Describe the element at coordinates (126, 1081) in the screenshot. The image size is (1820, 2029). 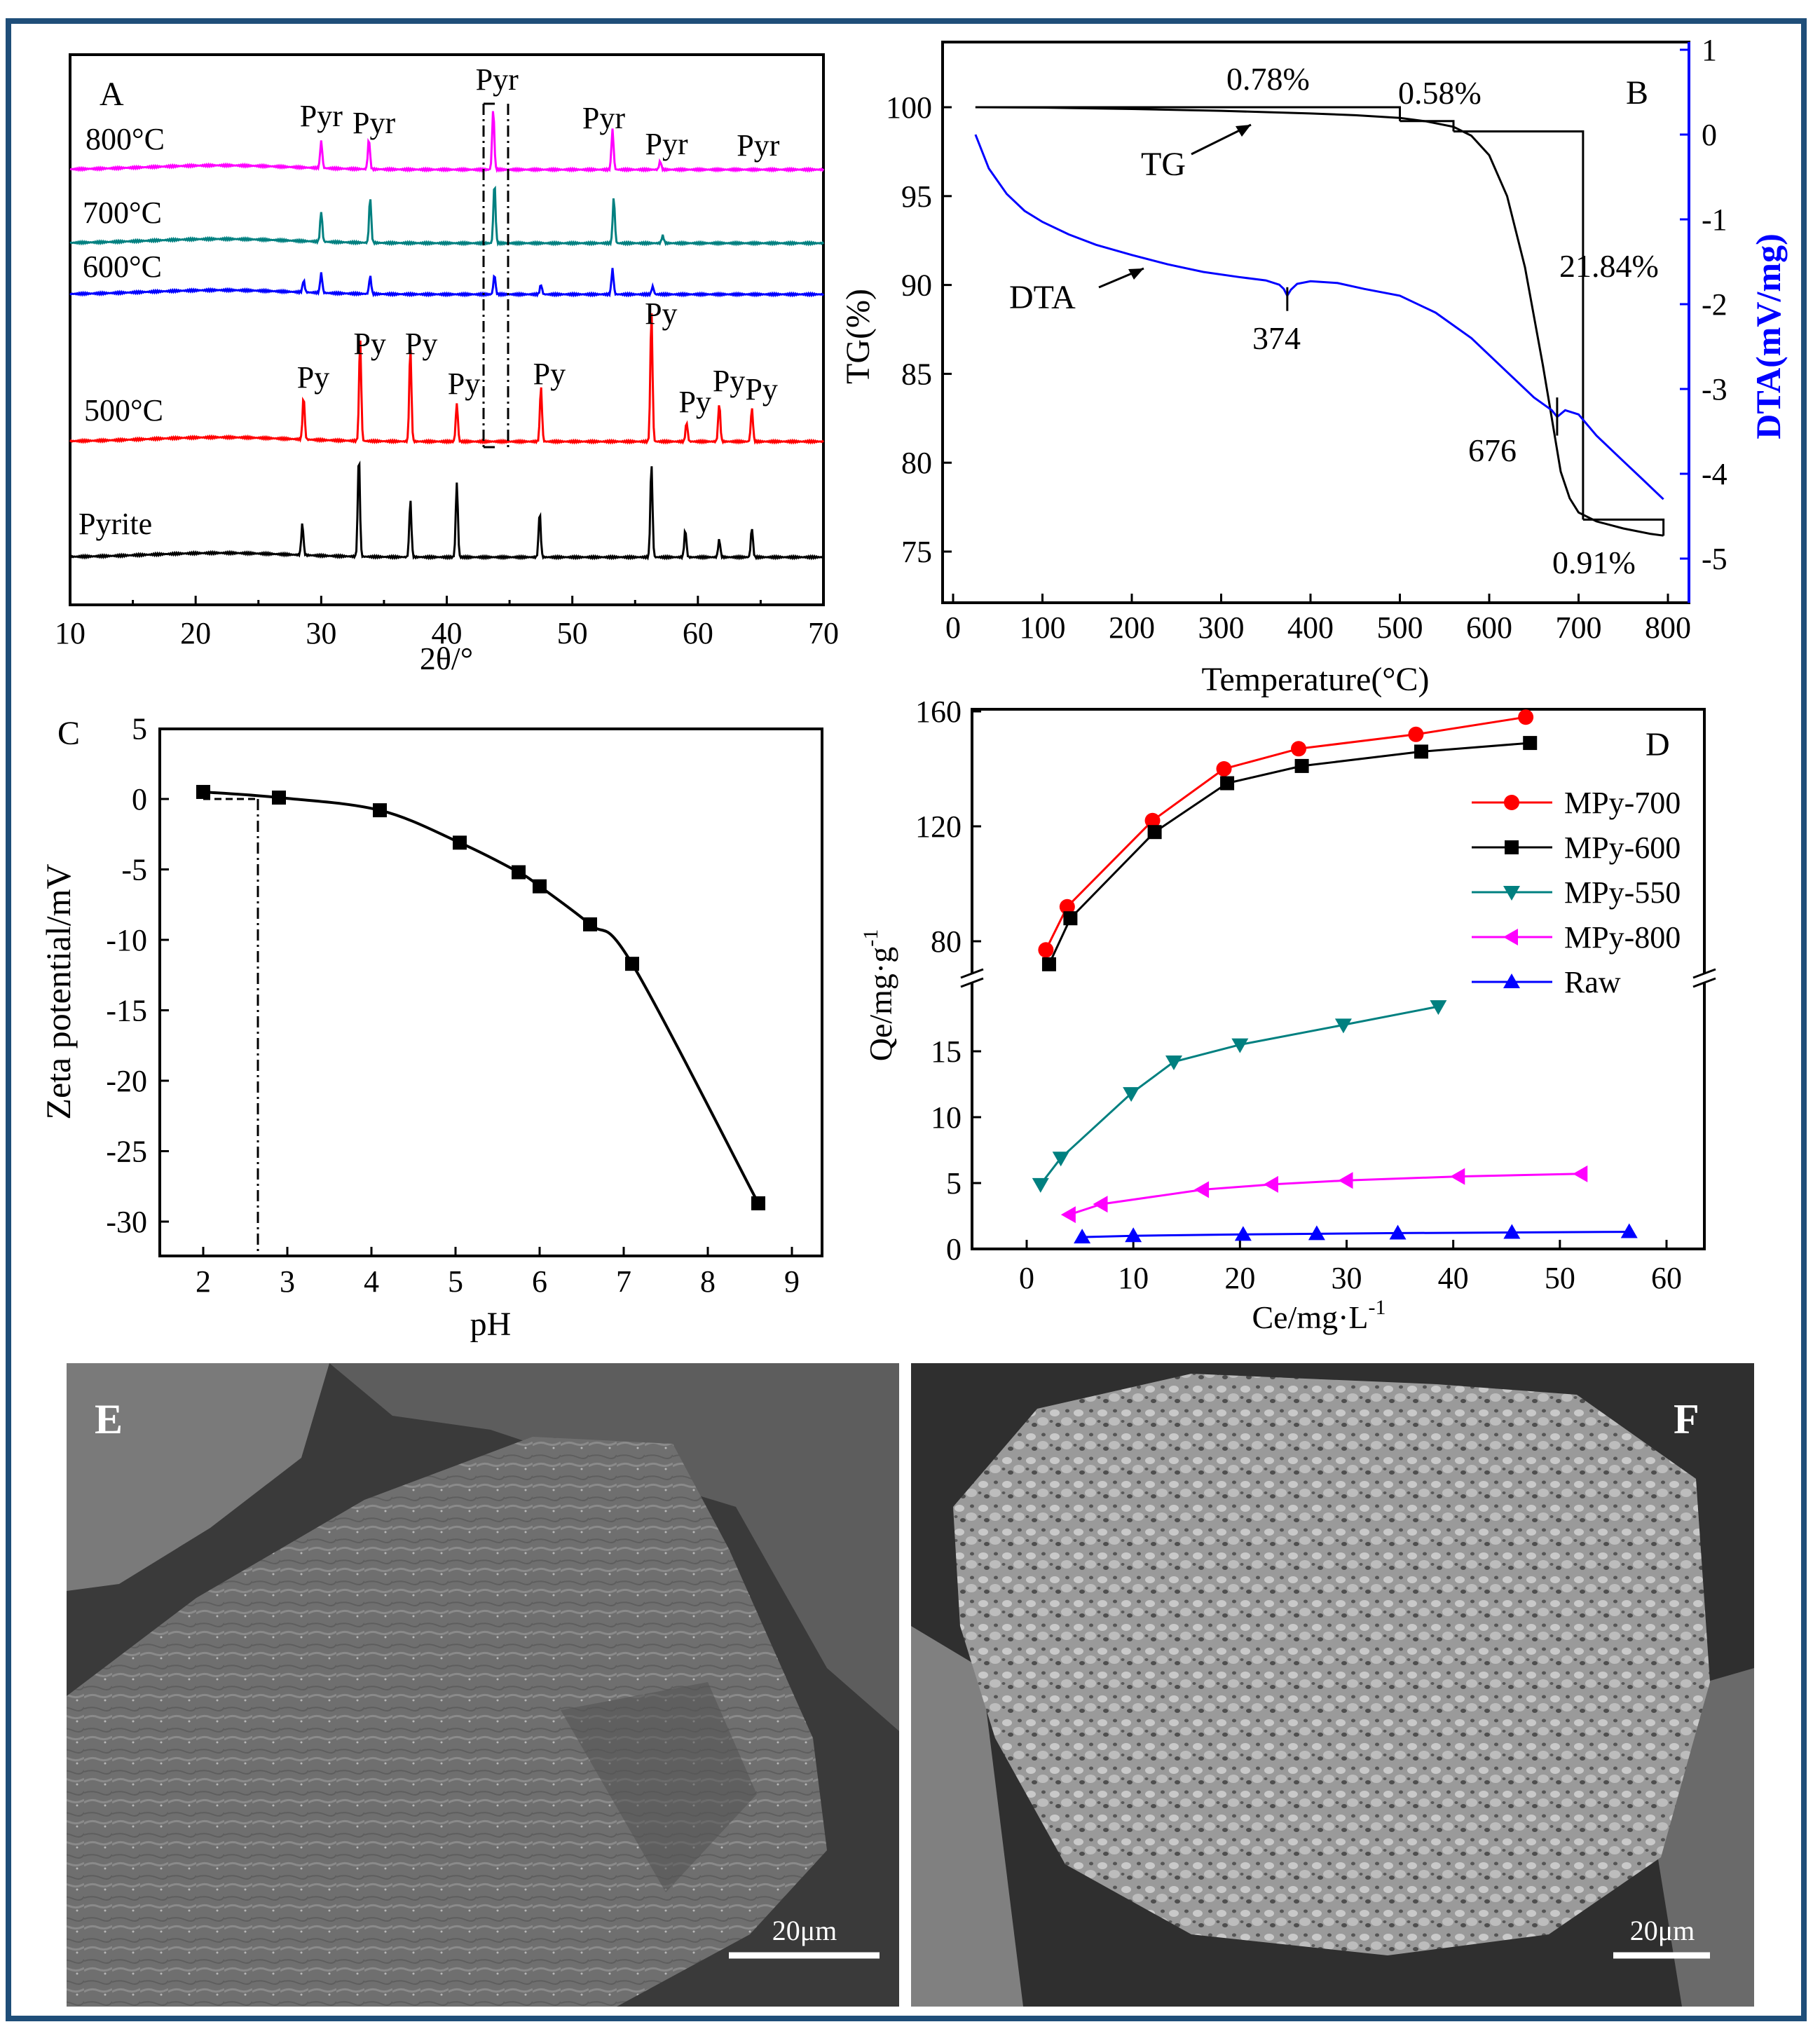
I see `c-ytick-label--20: -20` at that location.